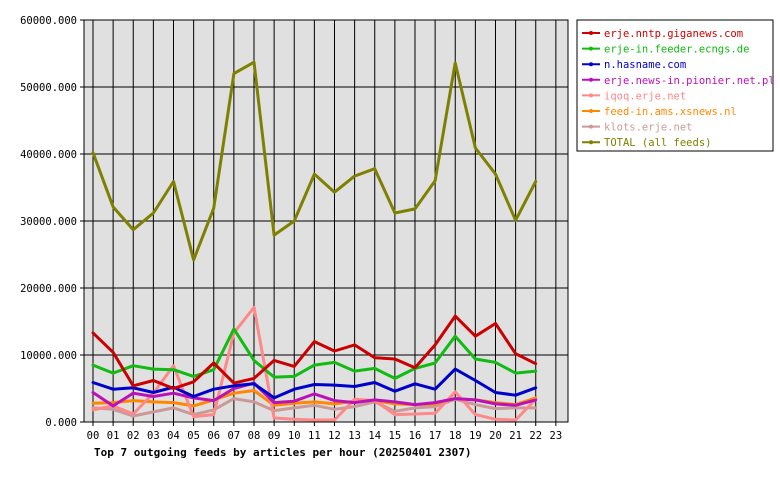 Image resolution: width=780 pixels, height=480 pixels. I want to click on x-tick-label: 21, so click(515, 436).